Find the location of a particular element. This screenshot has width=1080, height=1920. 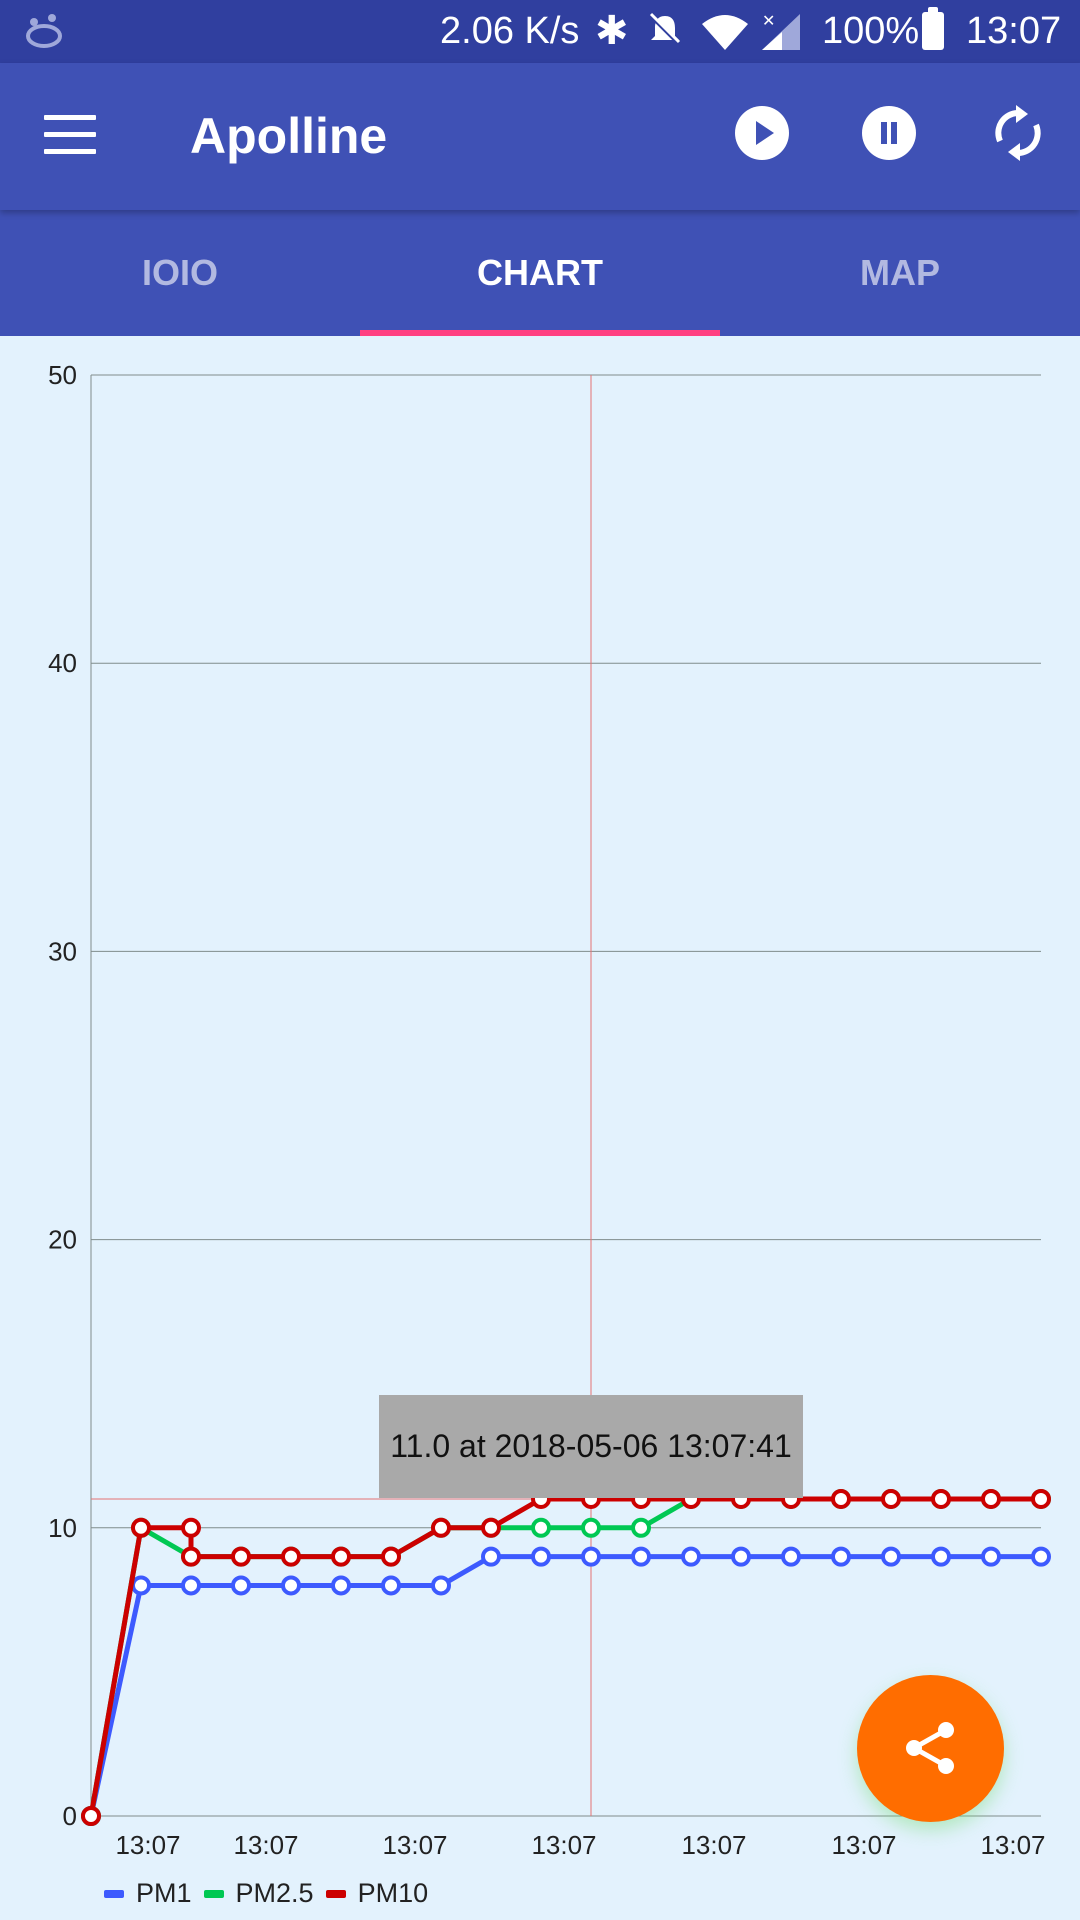

tab-map: MAP is located at coordinates (900, 272).